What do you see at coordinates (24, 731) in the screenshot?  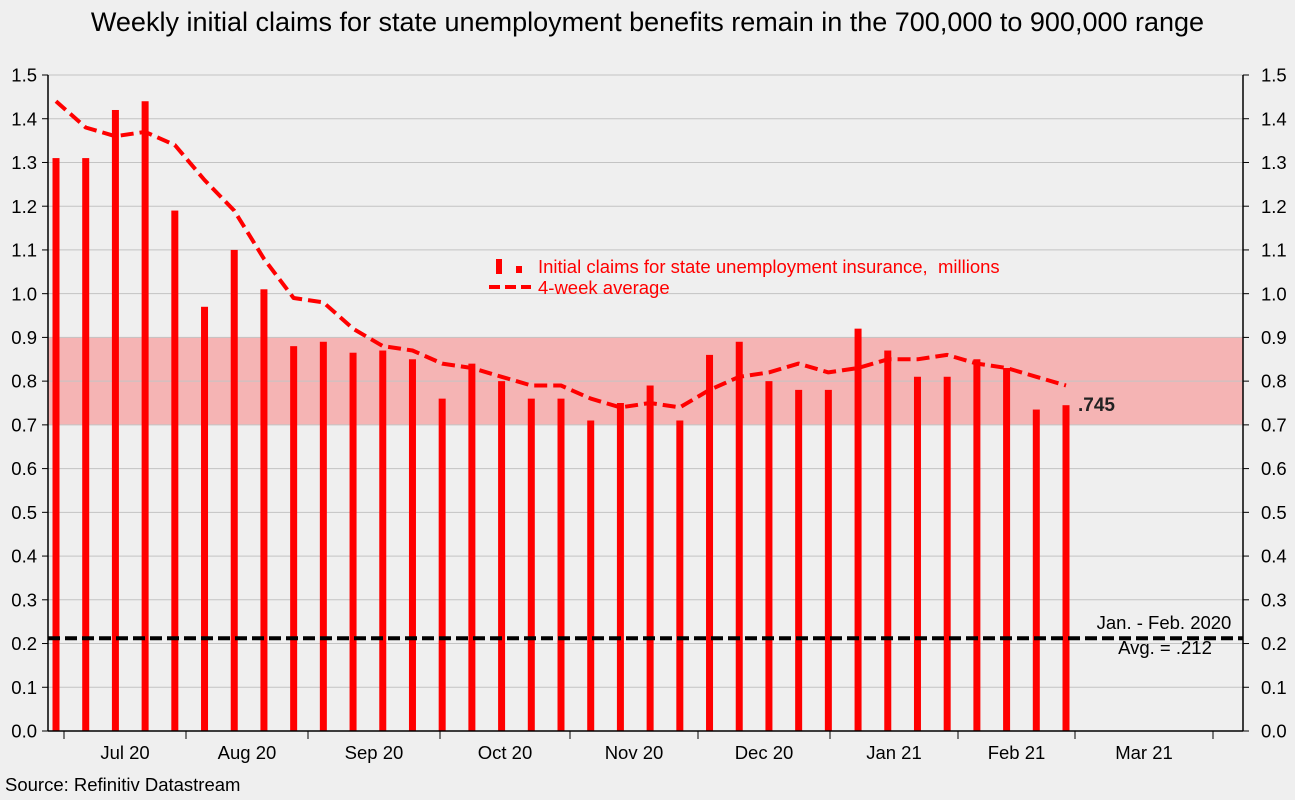 I see `y-tick-label-left: 0.0` at bounding box center [24, 731].